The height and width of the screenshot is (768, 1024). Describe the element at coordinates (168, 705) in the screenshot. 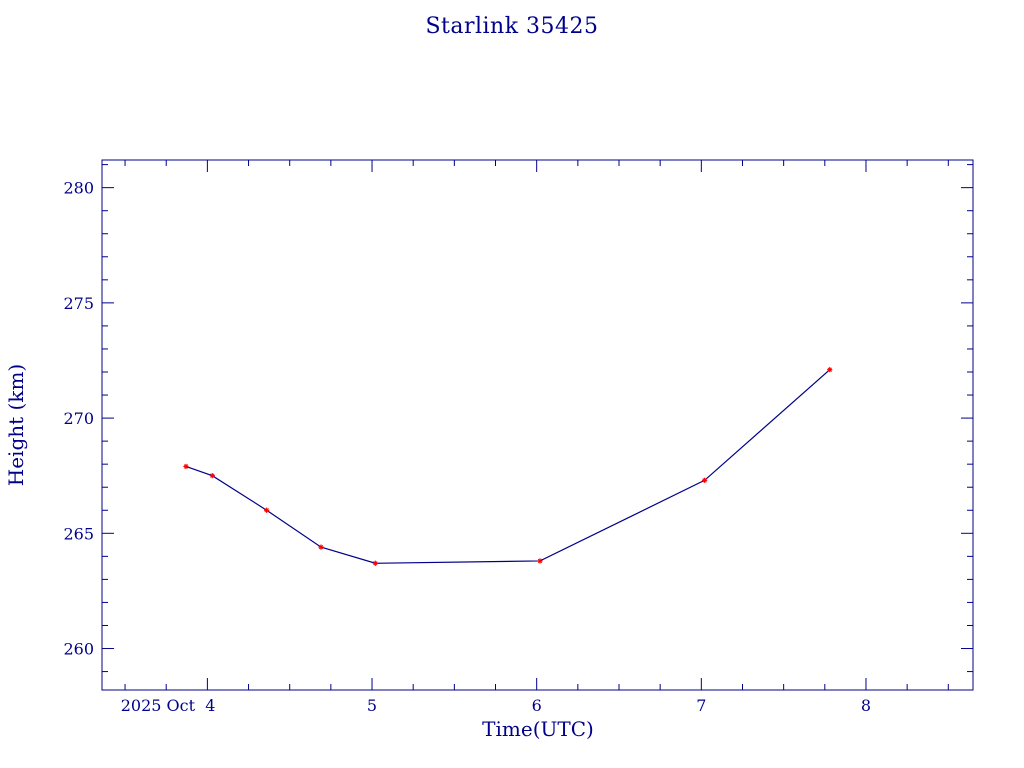

I see `x-tick-label: 2025 Oct 4` at that location.